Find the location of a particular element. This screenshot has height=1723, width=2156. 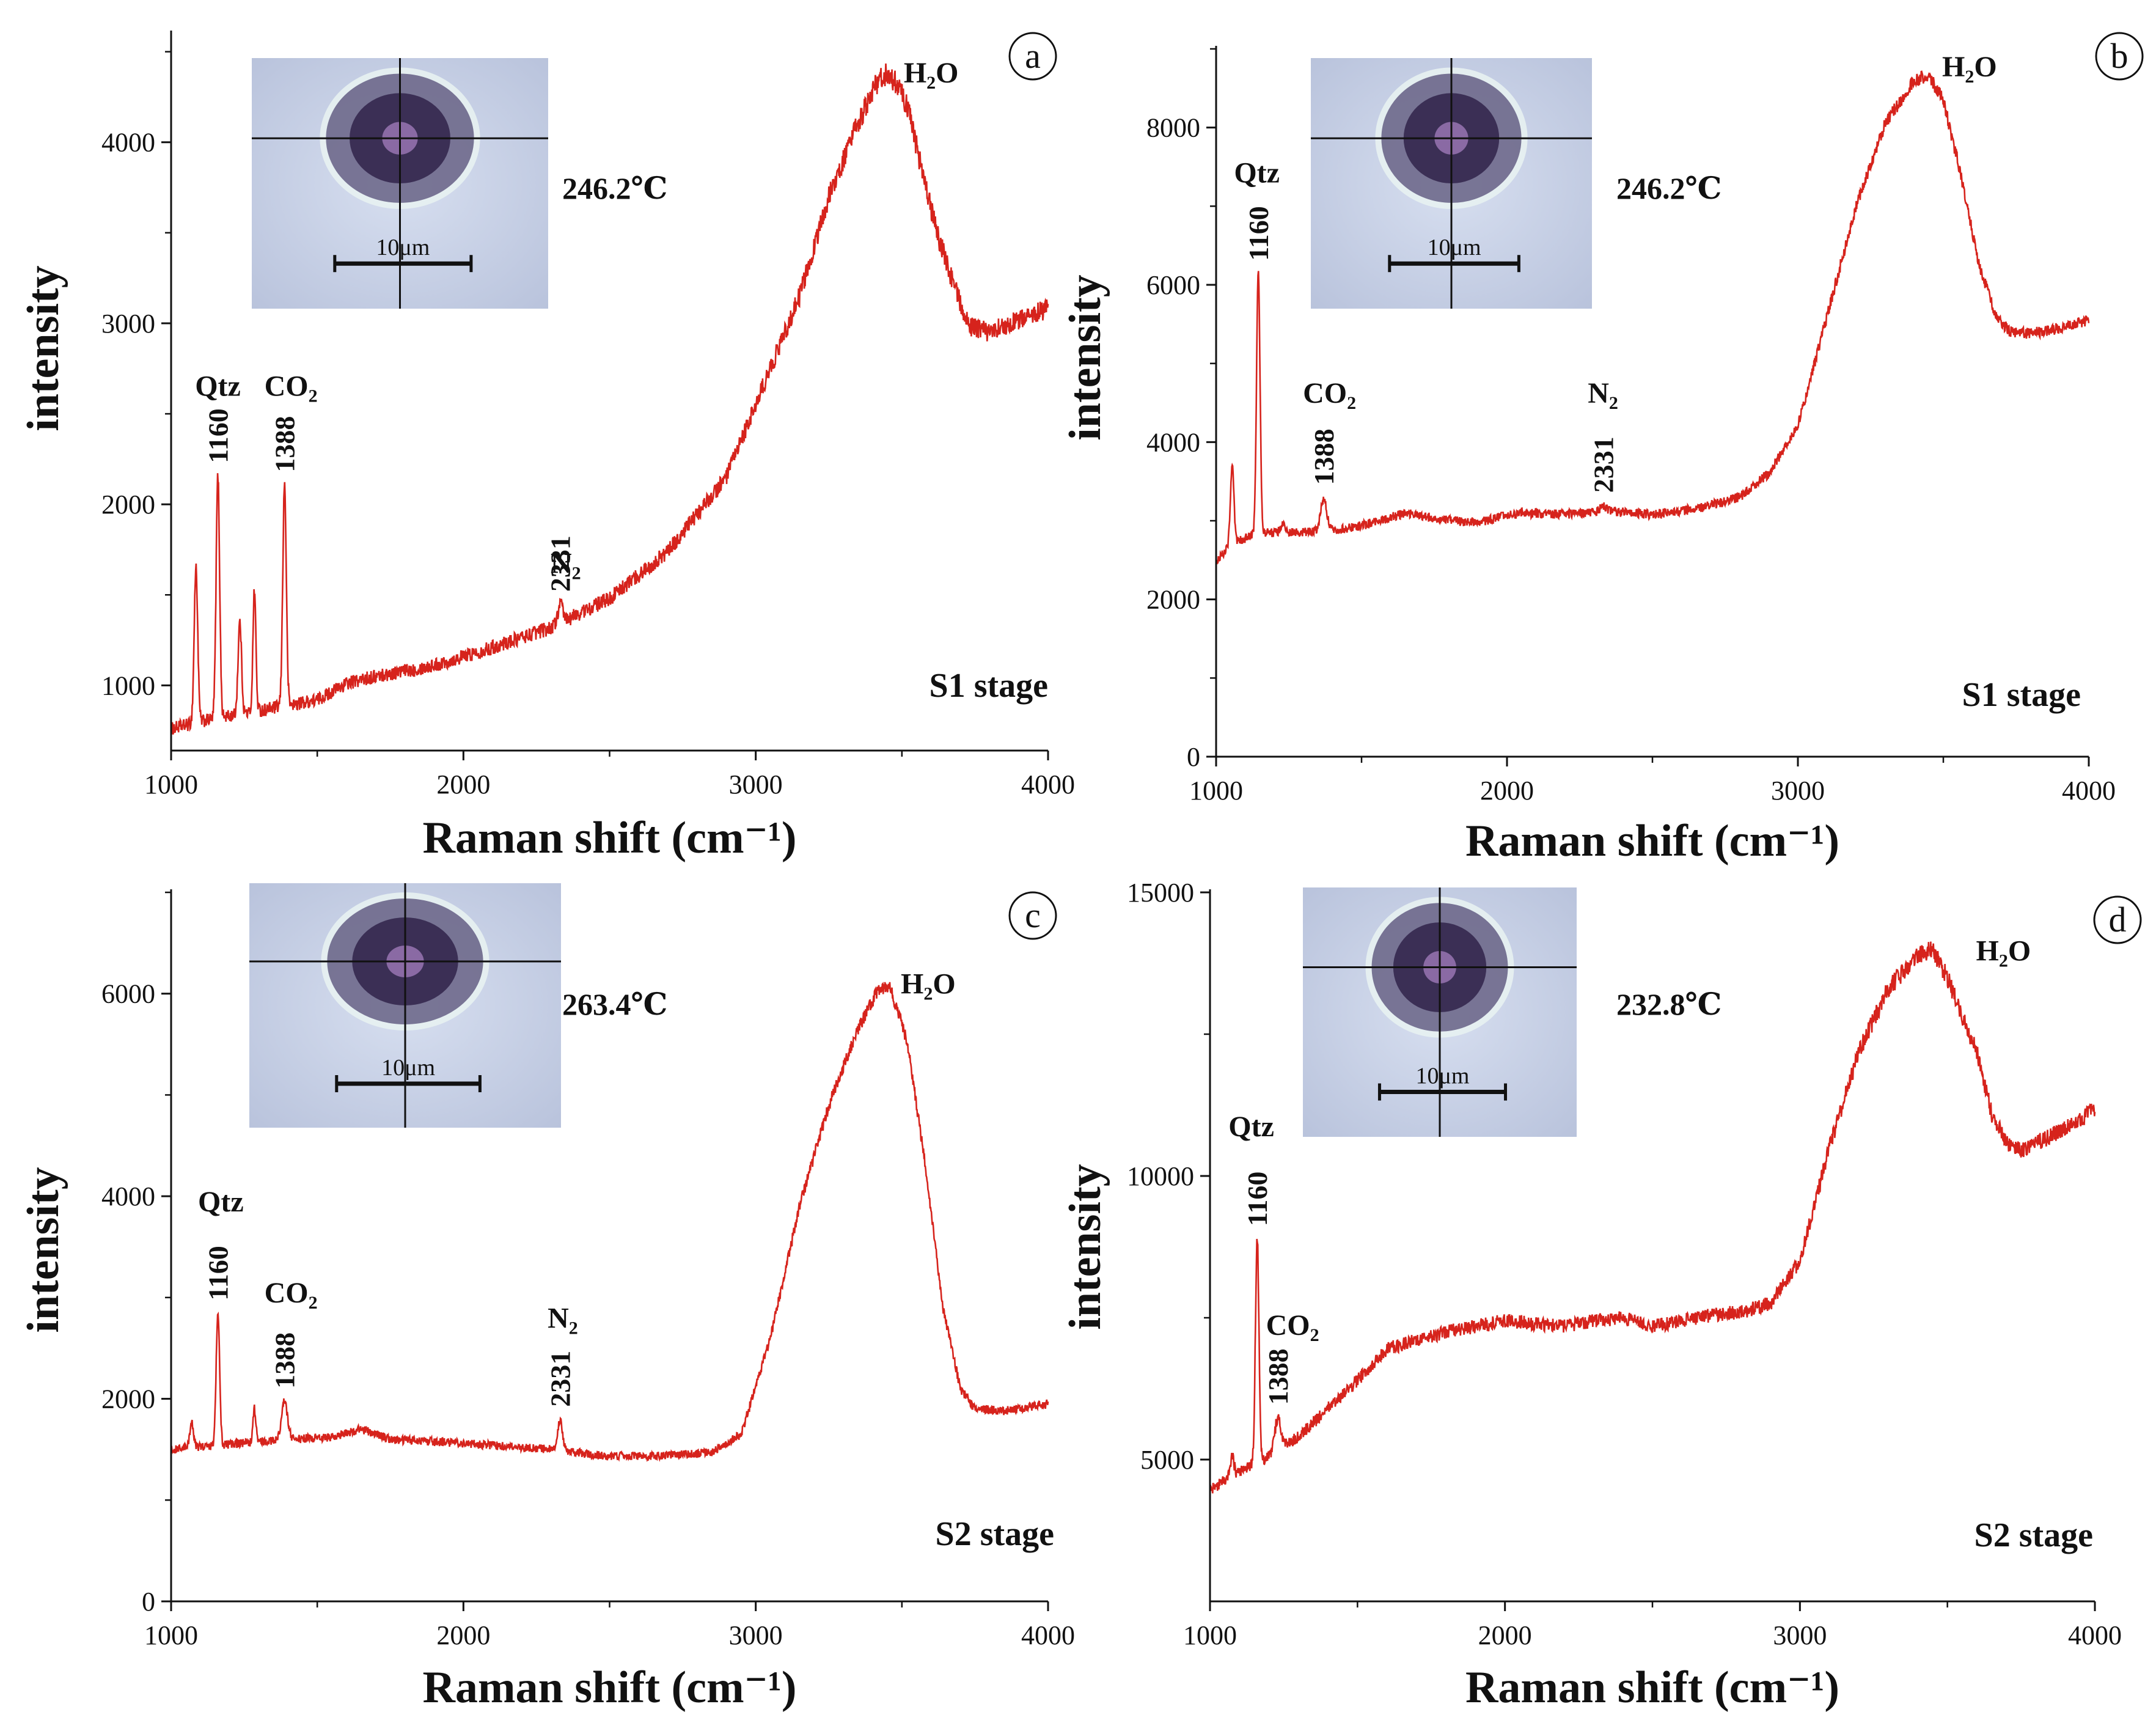

y-tick-label: 8000 is located at coordinates (1173, 128).